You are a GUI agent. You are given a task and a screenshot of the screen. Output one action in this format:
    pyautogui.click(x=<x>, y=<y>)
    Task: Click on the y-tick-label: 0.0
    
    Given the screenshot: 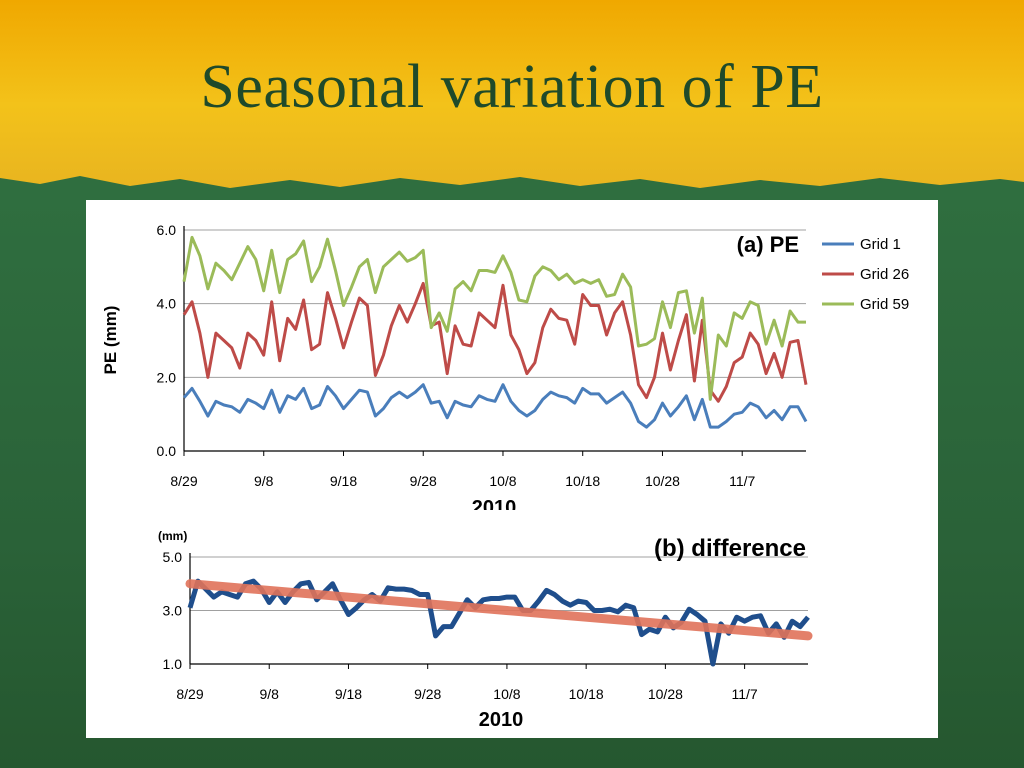 What is the action you would take?
    pyautogui.click(x=167, y=451)
    